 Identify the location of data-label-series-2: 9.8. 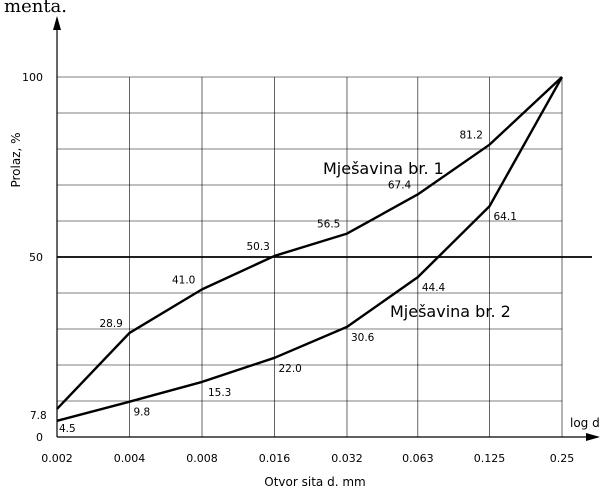
(141, 413).